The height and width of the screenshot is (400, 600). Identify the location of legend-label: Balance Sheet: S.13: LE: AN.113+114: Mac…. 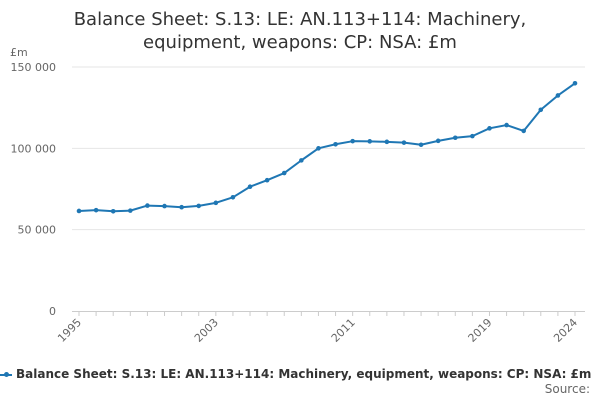
(304, 374).